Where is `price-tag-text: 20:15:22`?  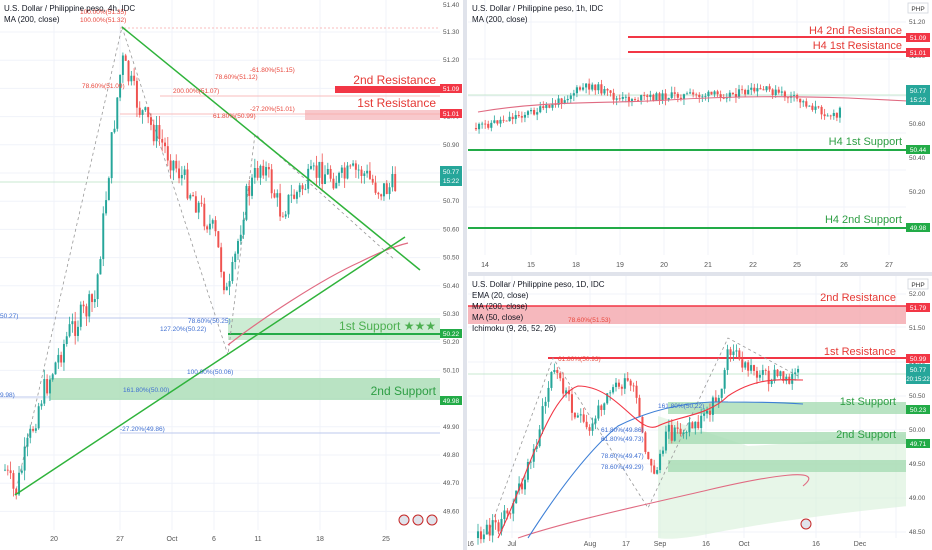 price-tag-text: 20:15:22 is located at coordinates (918, 380).